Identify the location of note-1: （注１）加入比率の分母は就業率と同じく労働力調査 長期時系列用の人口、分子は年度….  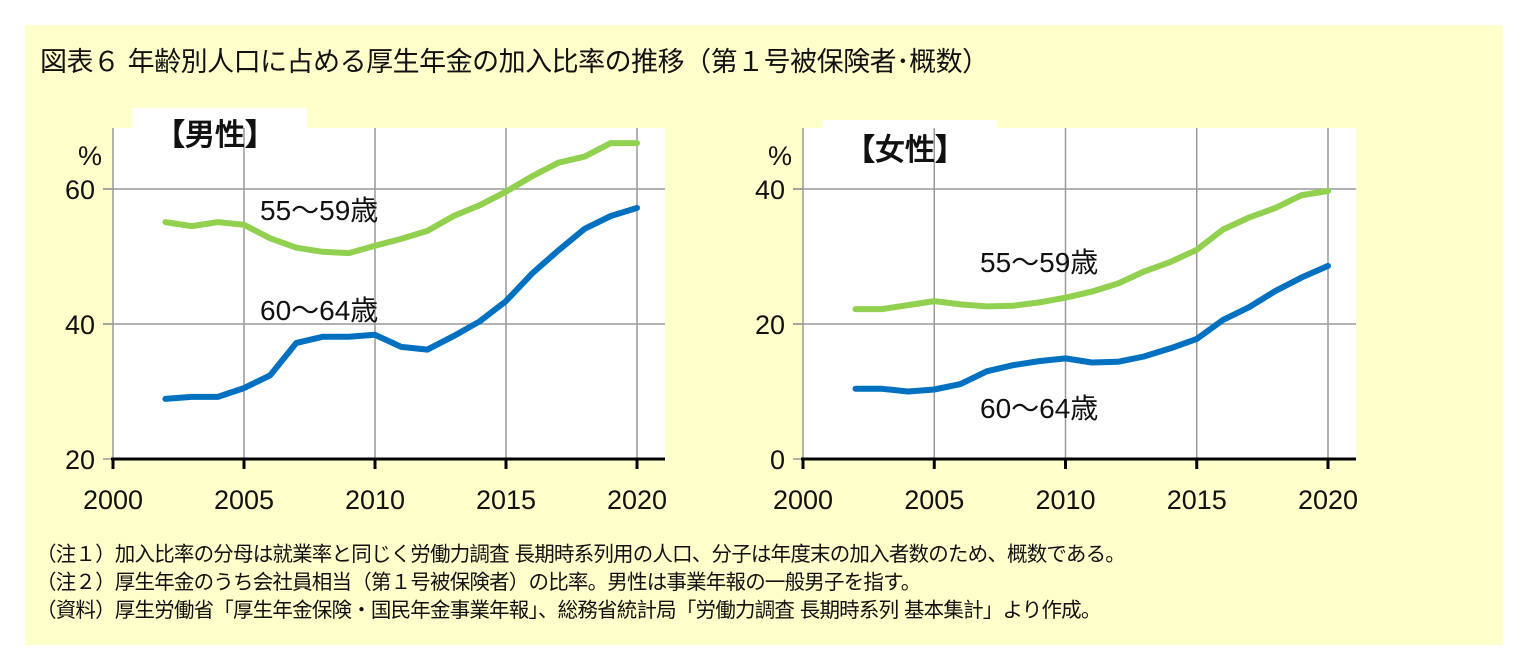
(581, 554).